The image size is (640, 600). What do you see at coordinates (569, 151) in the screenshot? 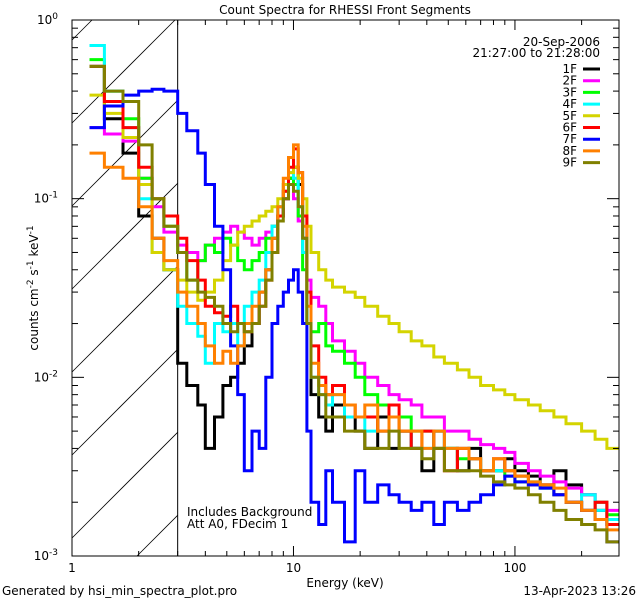
I see `legend-label-8F: 8F` at bounding box center [569, 151].